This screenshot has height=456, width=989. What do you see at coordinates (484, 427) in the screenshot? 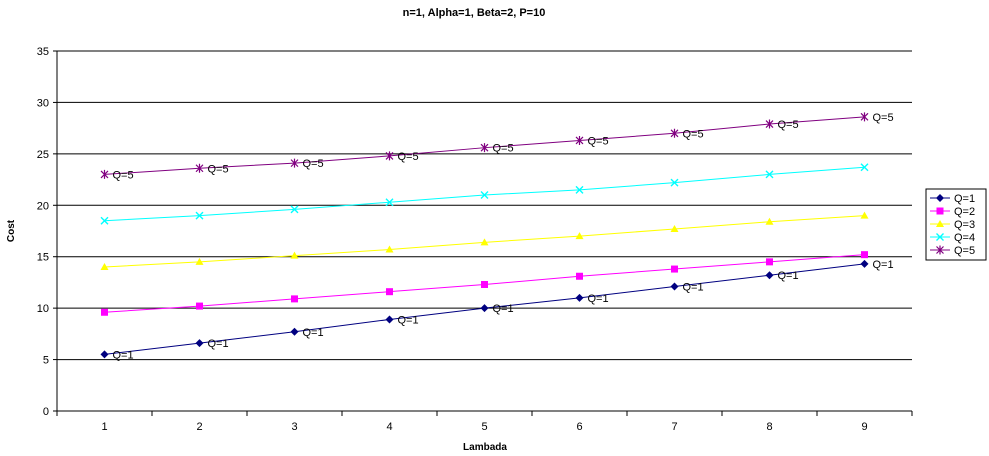
I see `x-tick-label-5: 5` at bounding box center [484, 427].